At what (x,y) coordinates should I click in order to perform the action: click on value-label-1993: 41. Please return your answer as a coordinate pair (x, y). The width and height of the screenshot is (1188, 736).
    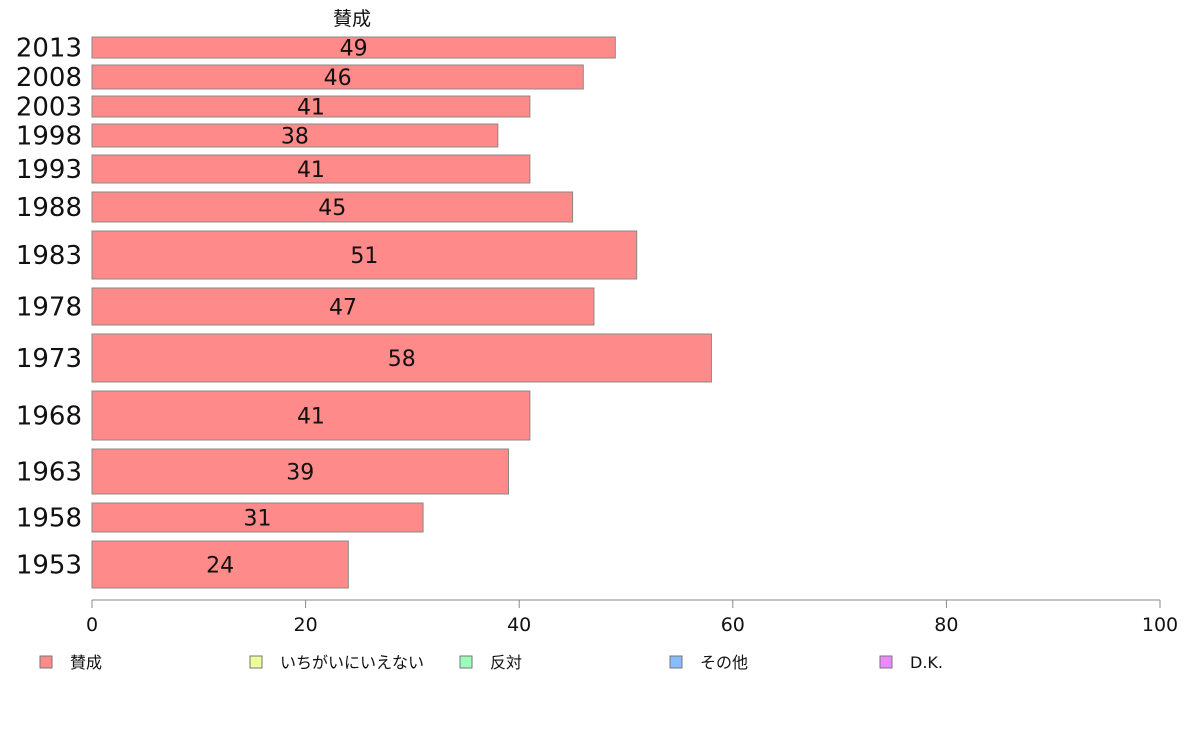
    Looking at the image, I should click on (311, 170).